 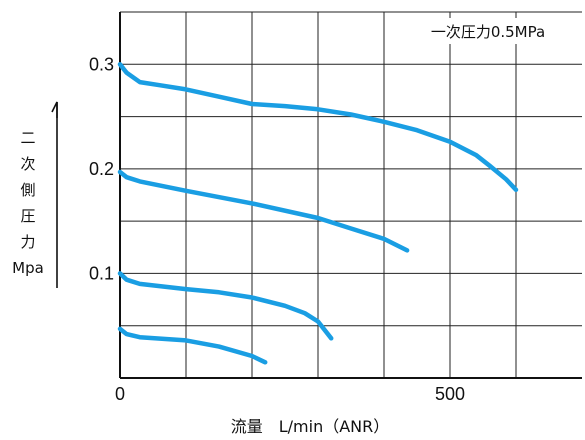 What do you see at coordinates (27, 190) in the screenshot?
I see `y-axis-label-char: 側` at bounding box center [27, 190].